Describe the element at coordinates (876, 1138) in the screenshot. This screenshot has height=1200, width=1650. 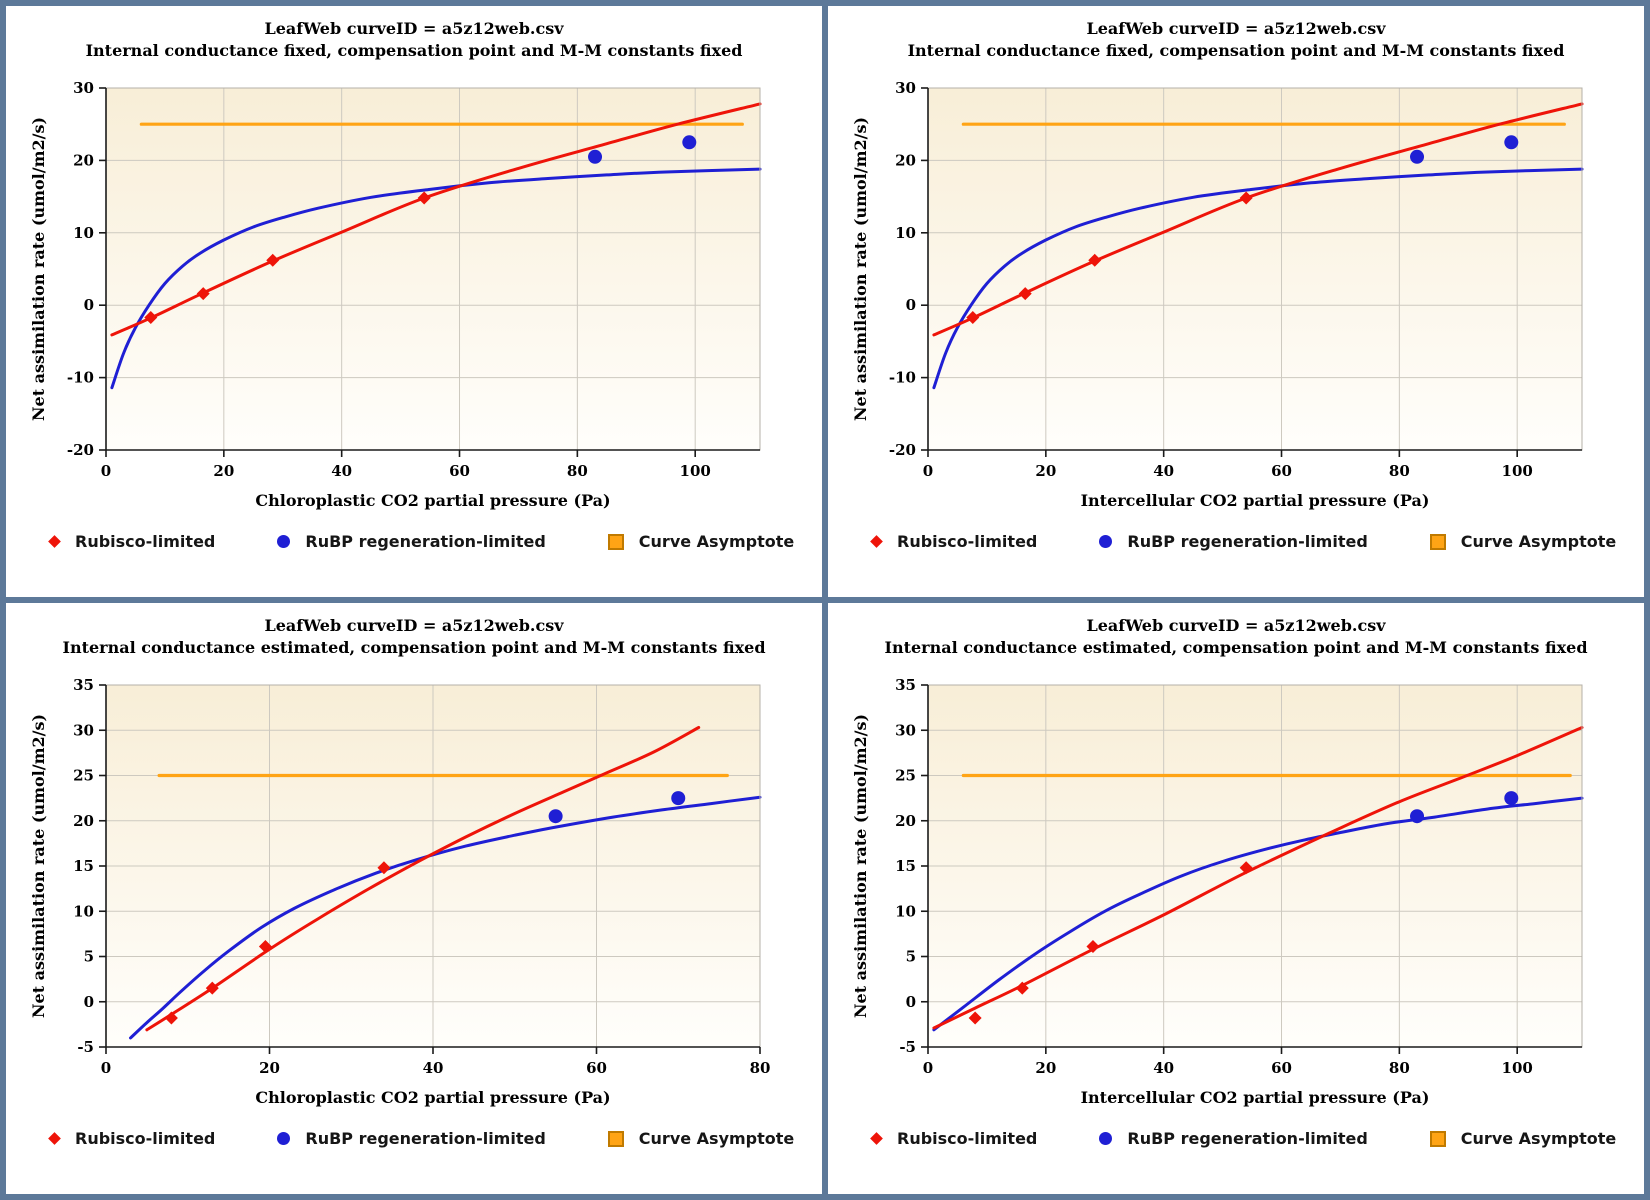
I see `rubisco-diamond-icon` at that location.